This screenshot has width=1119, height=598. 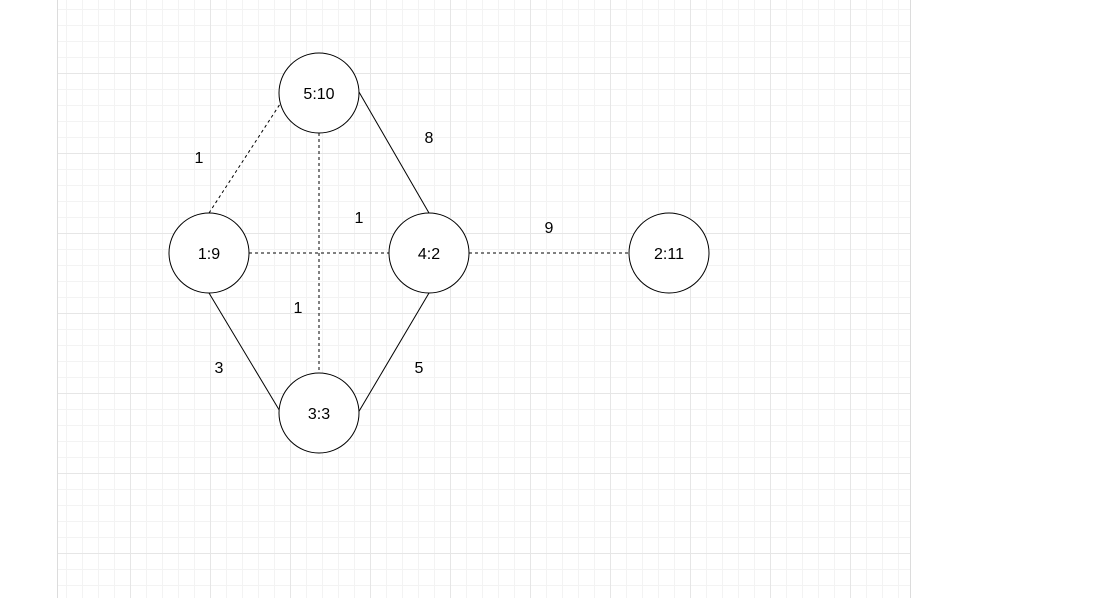 I want to click on node-5: 5:10, so click(x=319, y=93).